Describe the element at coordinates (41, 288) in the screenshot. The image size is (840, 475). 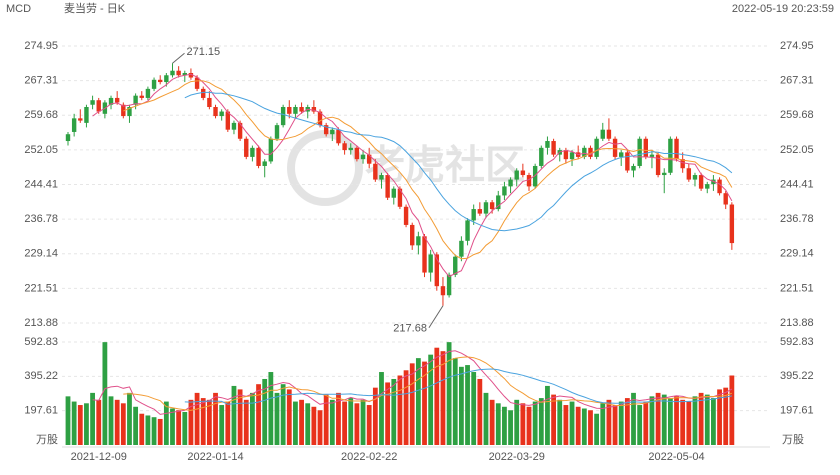
I see `y-tick-label: 221.51` at that location.